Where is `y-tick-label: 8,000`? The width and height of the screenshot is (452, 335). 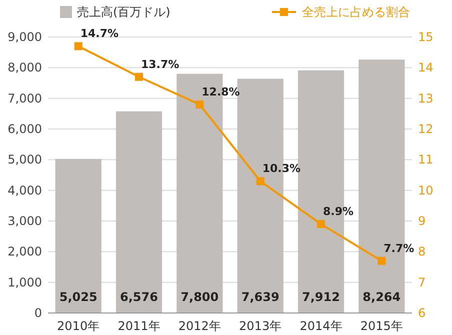
y-tick-label: 8,000 is located at coordinates (25, 67).